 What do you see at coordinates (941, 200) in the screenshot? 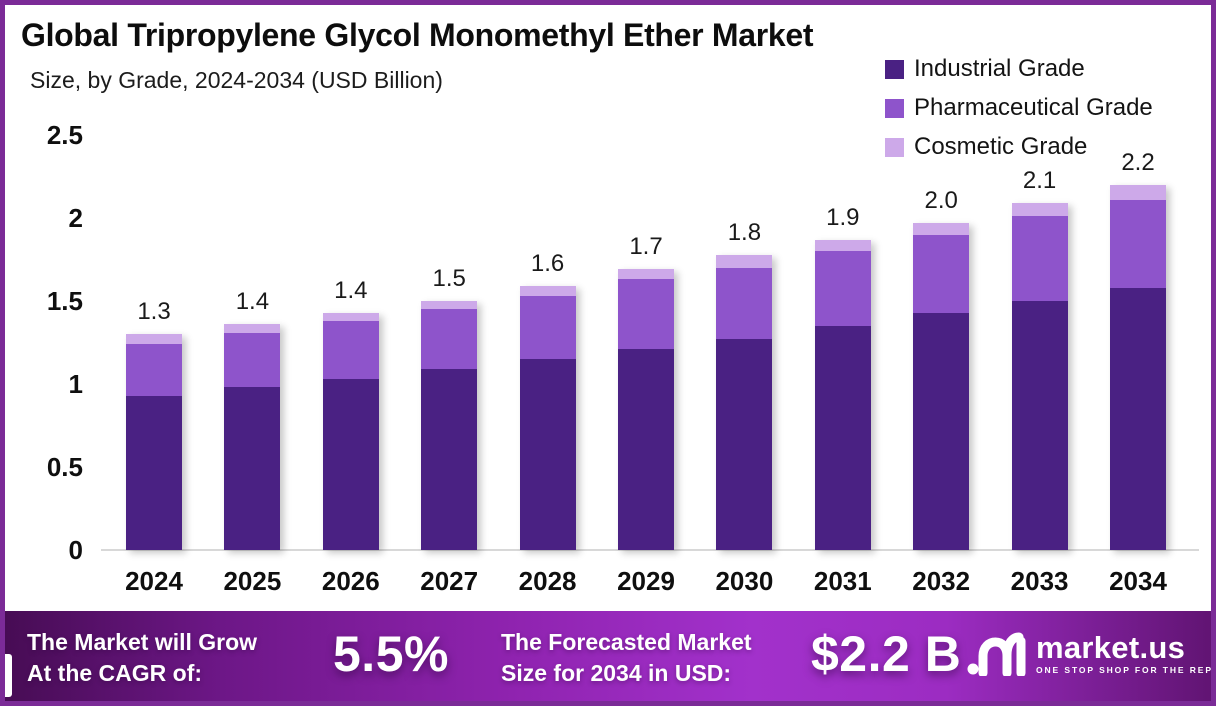
I see `bar-value-label-2032: 2.0` at bounding box center [941, 200].